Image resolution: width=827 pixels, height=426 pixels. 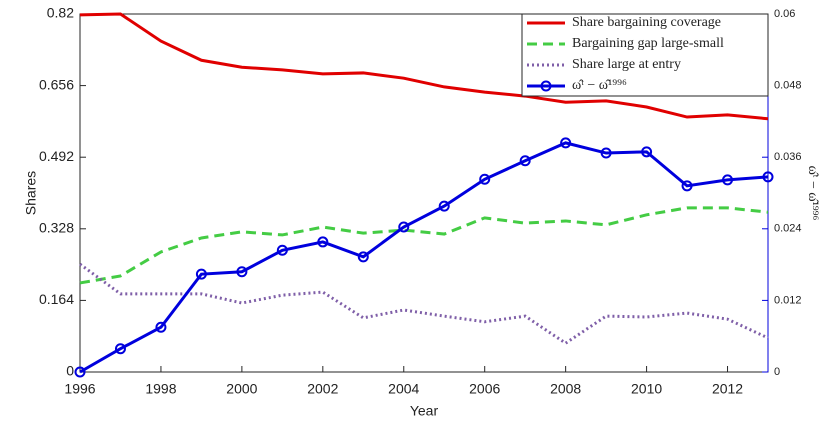 I want to click on x-tick-label: 1996, so click(x=79, y=389).